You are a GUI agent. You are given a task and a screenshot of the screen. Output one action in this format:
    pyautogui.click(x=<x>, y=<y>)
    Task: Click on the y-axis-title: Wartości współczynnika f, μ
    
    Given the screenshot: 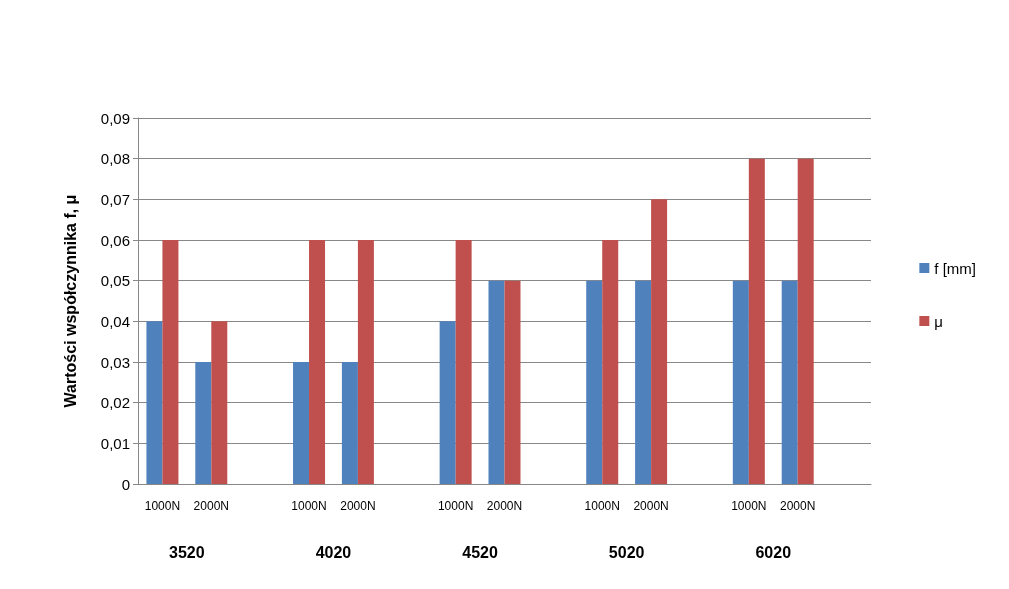 What is the action you would take?
    pyautogui.click(x=70, y=301)
    